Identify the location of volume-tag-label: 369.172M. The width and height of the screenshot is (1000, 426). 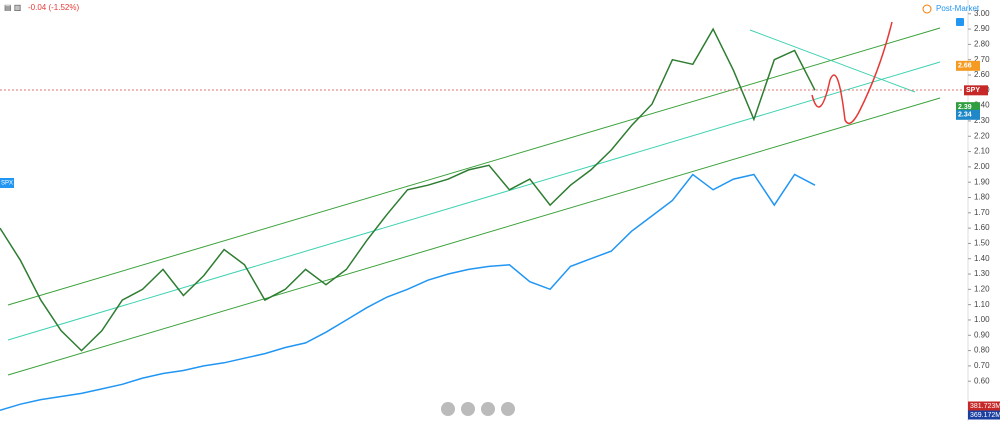
(985, 415).